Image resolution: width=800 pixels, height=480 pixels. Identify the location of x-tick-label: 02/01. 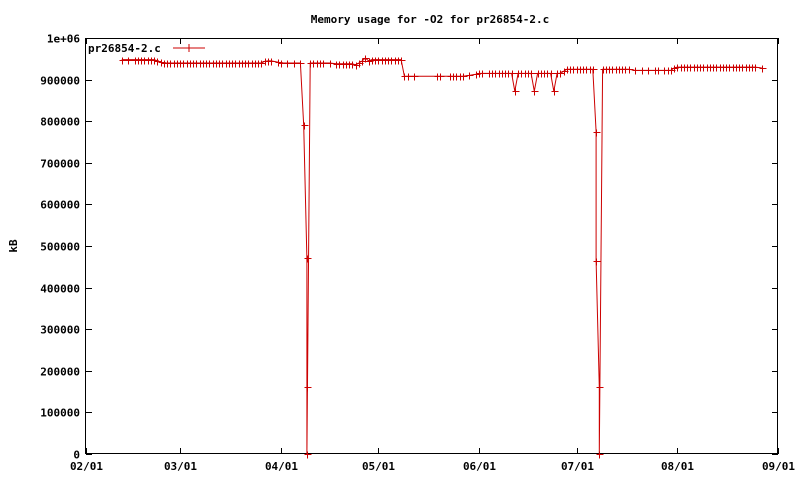
(86, 466).